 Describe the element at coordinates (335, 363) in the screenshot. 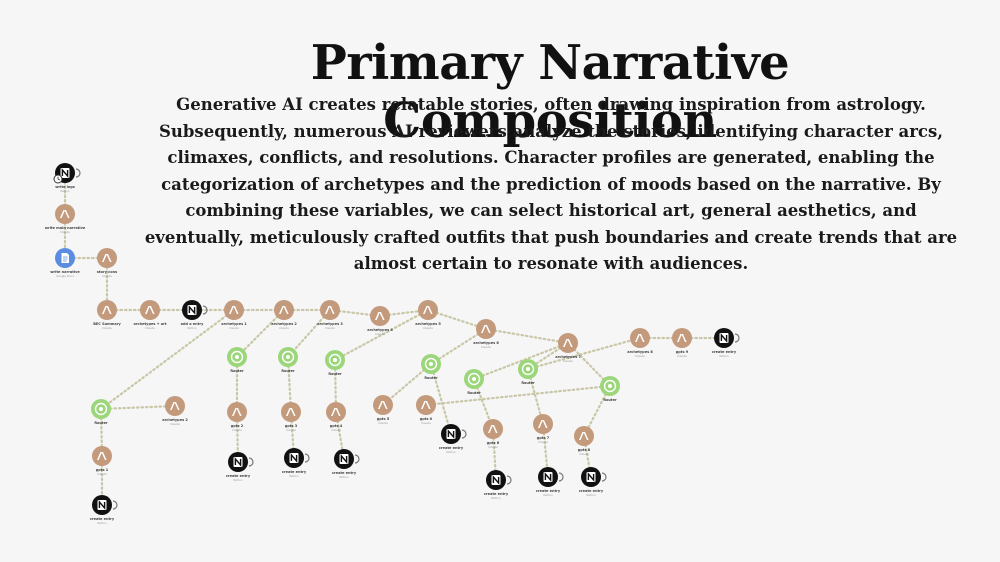

I see `node-router-n20: Router` at that location.